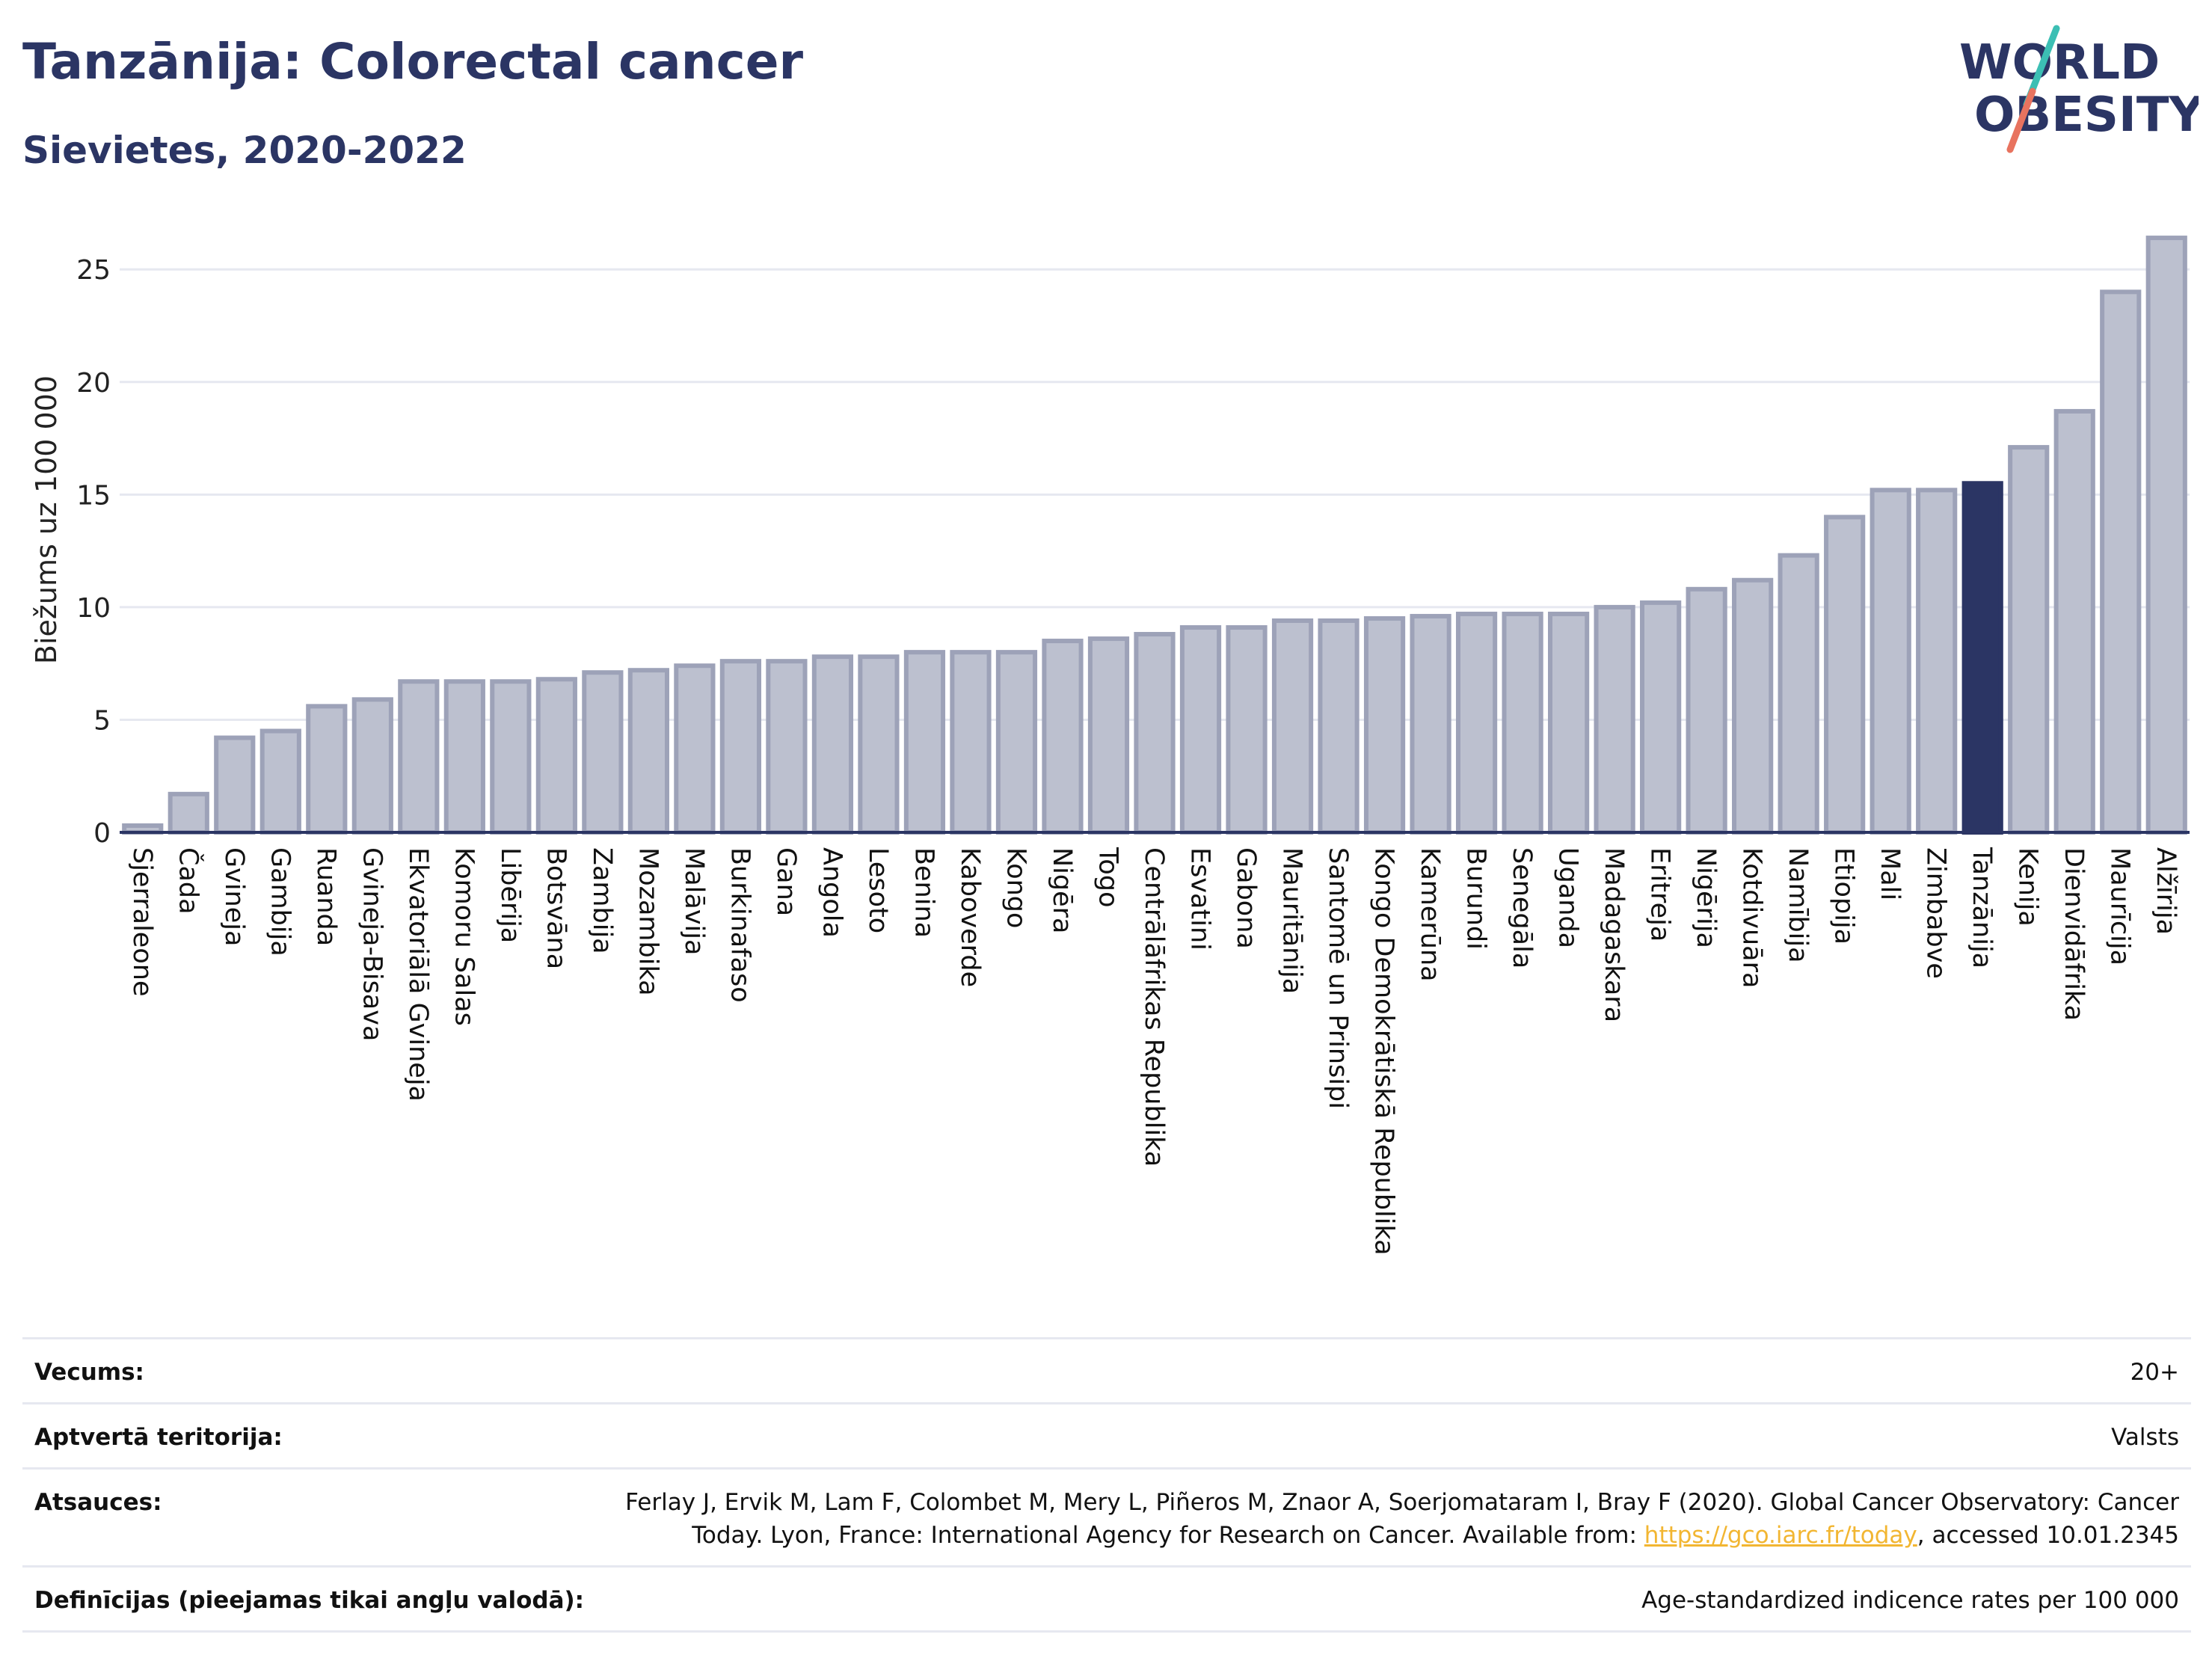  I want to click on world-obesity-logo: WORLD OBESITY, so click(2079, 89).